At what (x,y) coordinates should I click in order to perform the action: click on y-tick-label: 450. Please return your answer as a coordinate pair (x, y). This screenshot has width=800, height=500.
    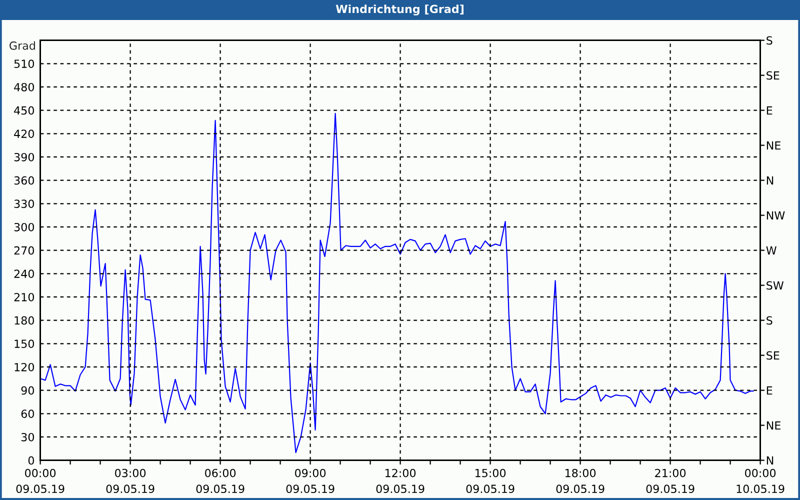
    Looking at the image, I should click on (24, 110).